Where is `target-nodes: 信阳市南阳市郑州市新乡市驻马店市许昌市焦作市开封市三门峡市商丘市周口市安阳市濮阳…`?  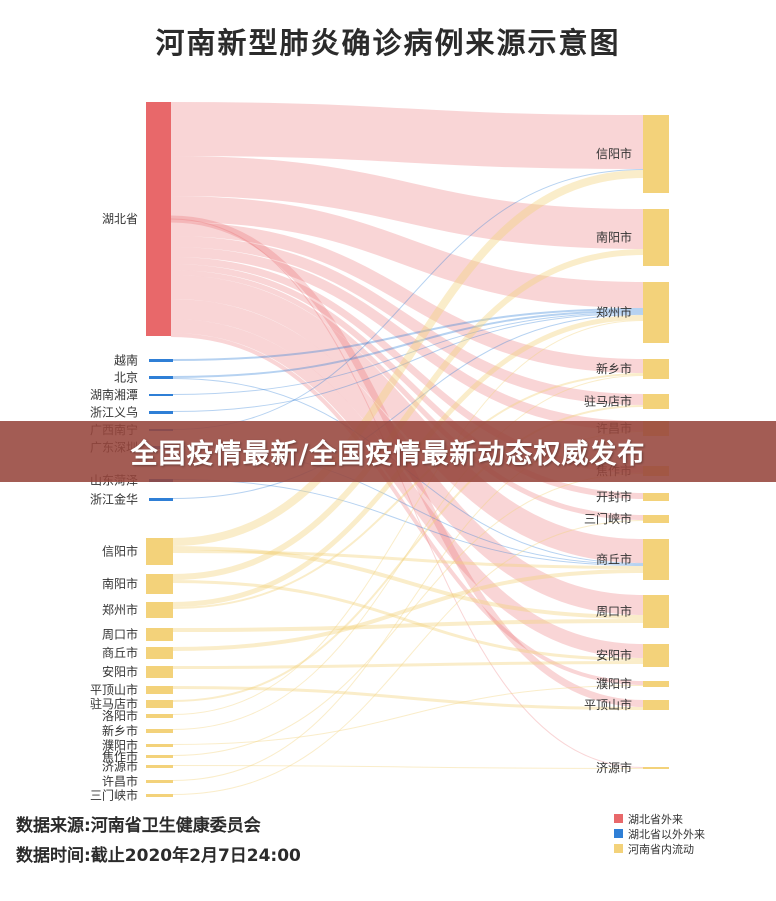
target-nodes: 信阳市南阳市郑州市新乡市驻马店市许昌市焦作市开封市三门峡市商丘市周口市安阳市濮阳… is located at coordinates (626, 445).